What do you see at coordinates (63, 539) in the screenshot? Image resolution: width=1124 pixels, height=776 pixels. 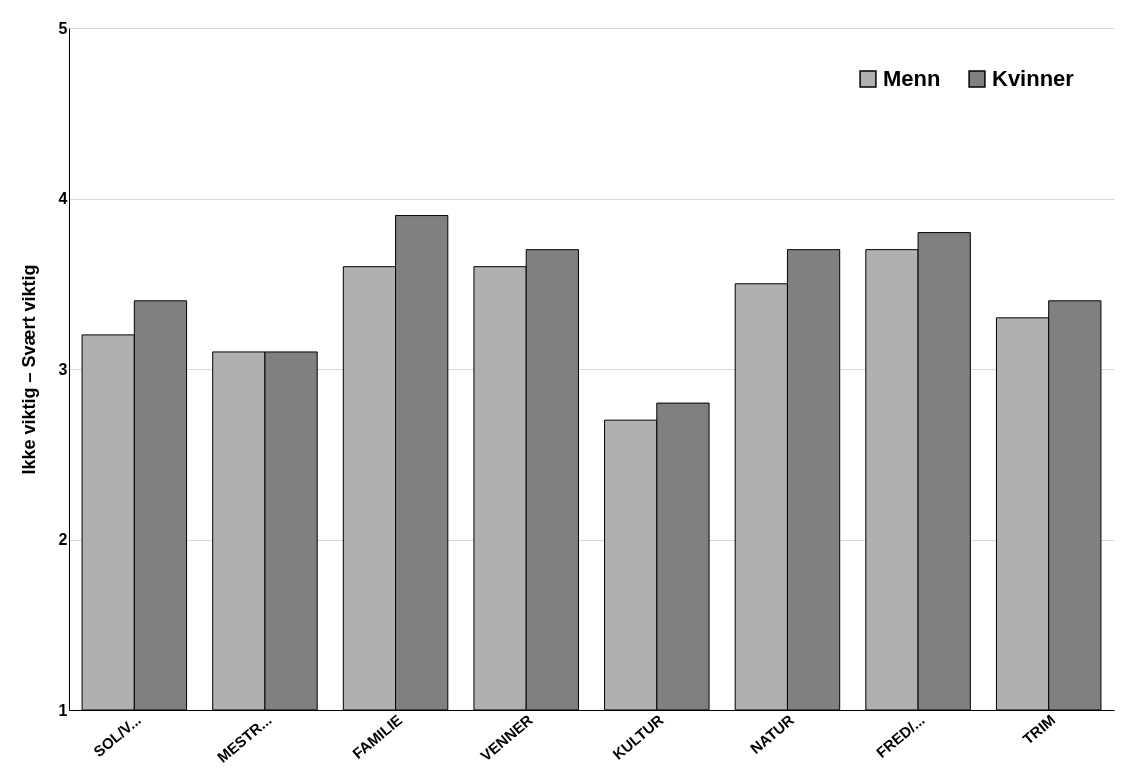 I see `y-tick-label: 2` at bounding box center [63, 539].